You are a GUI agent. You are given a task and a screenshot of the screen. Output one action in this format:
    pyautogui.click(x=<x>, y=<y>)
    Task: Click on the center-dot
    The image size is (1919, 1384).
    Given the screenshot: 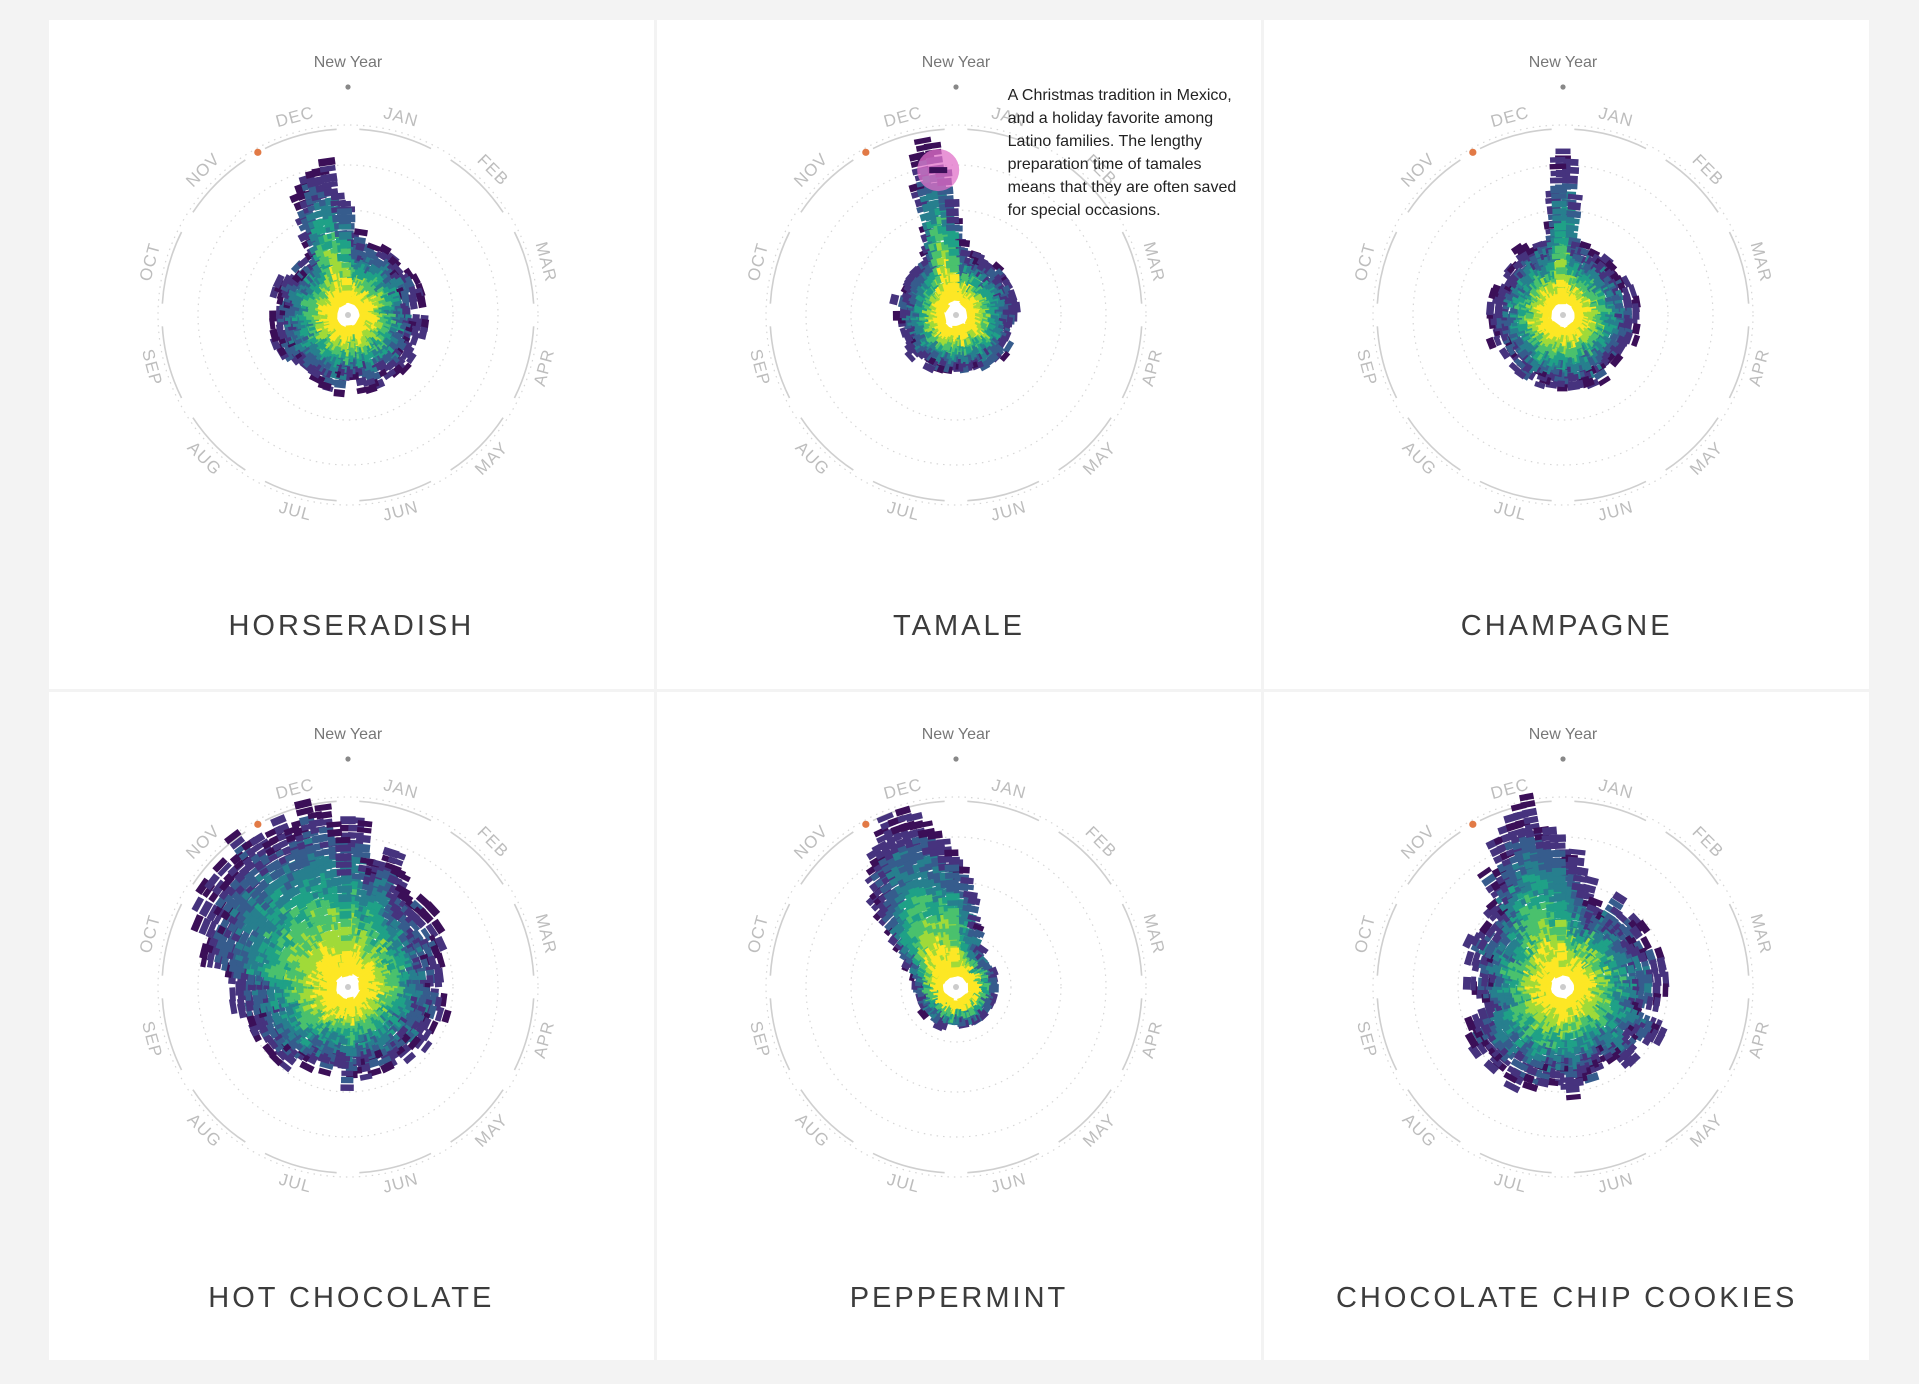 What is the action you would take?
    pyautogui.click(x=955, y=315)
    